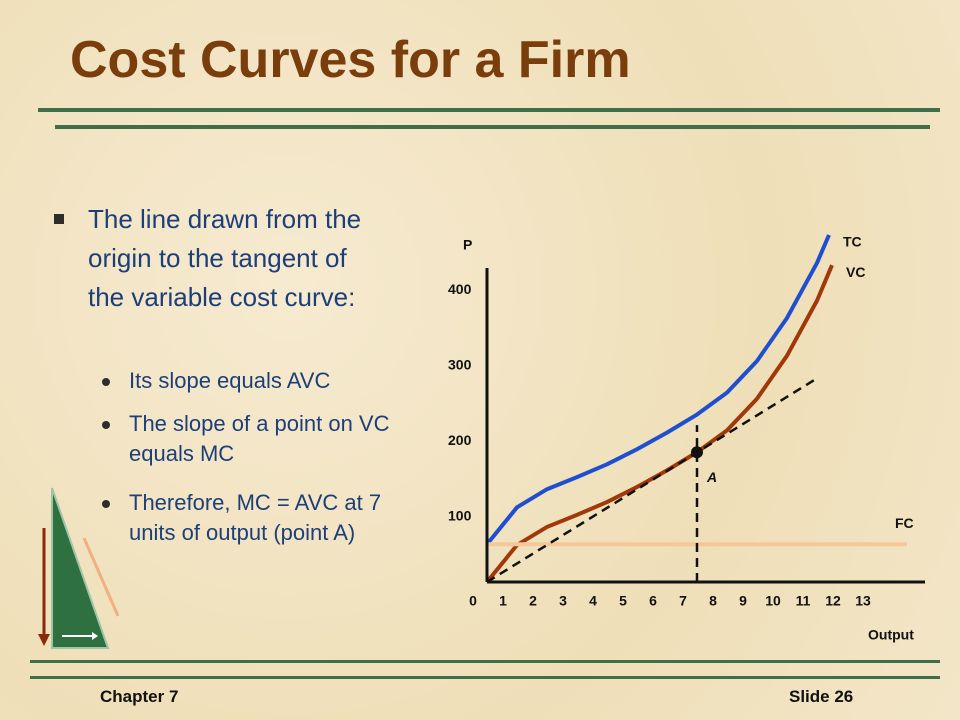  I want to click on x-tick-label: 3, so click(563, 601).